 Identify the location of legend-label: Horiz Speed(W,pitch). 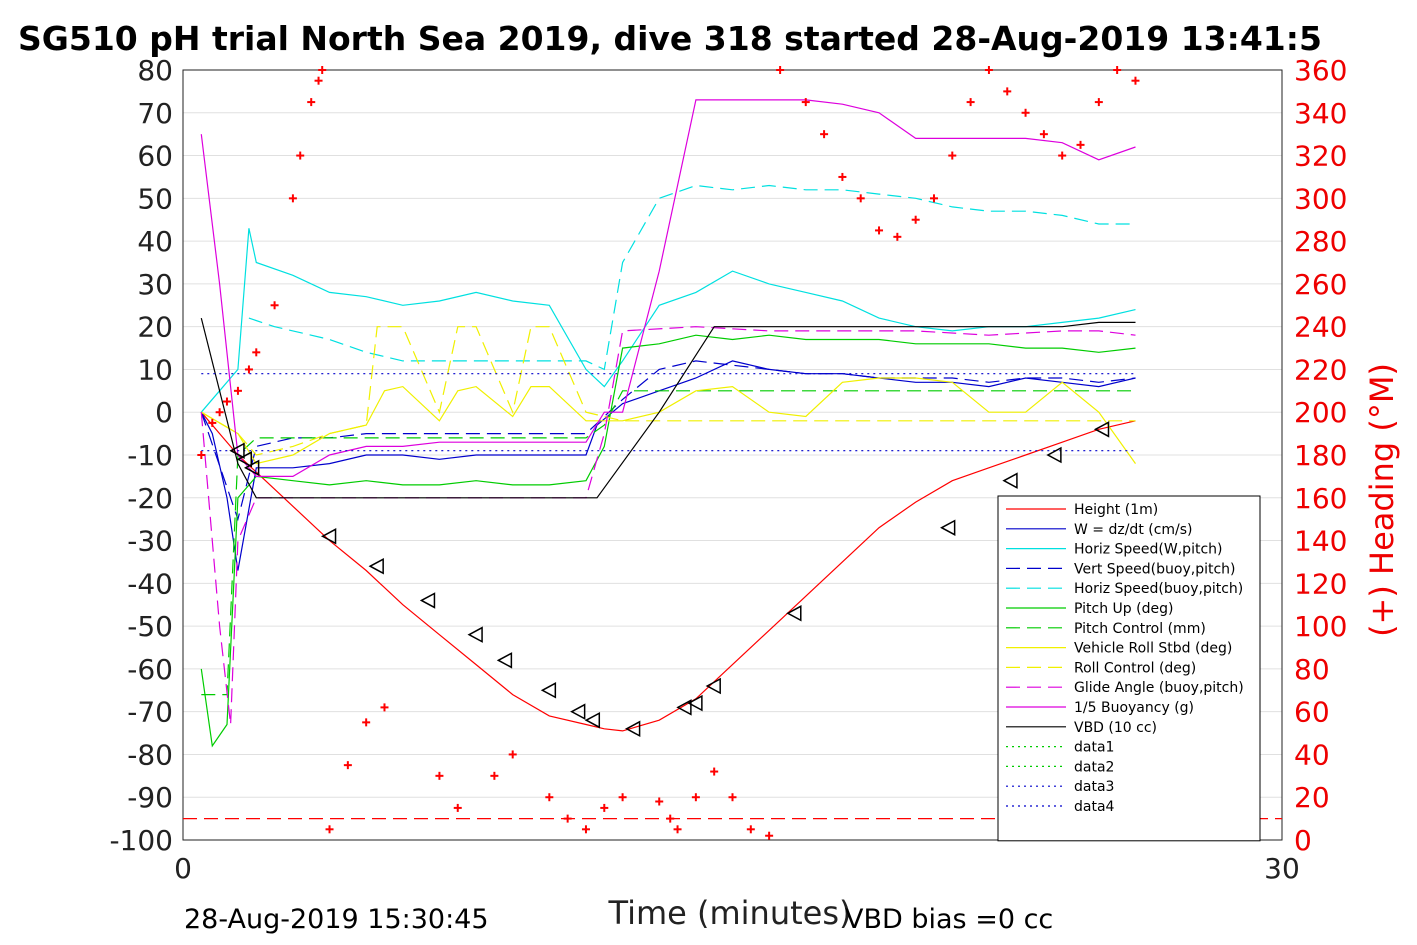
(1148, 550).